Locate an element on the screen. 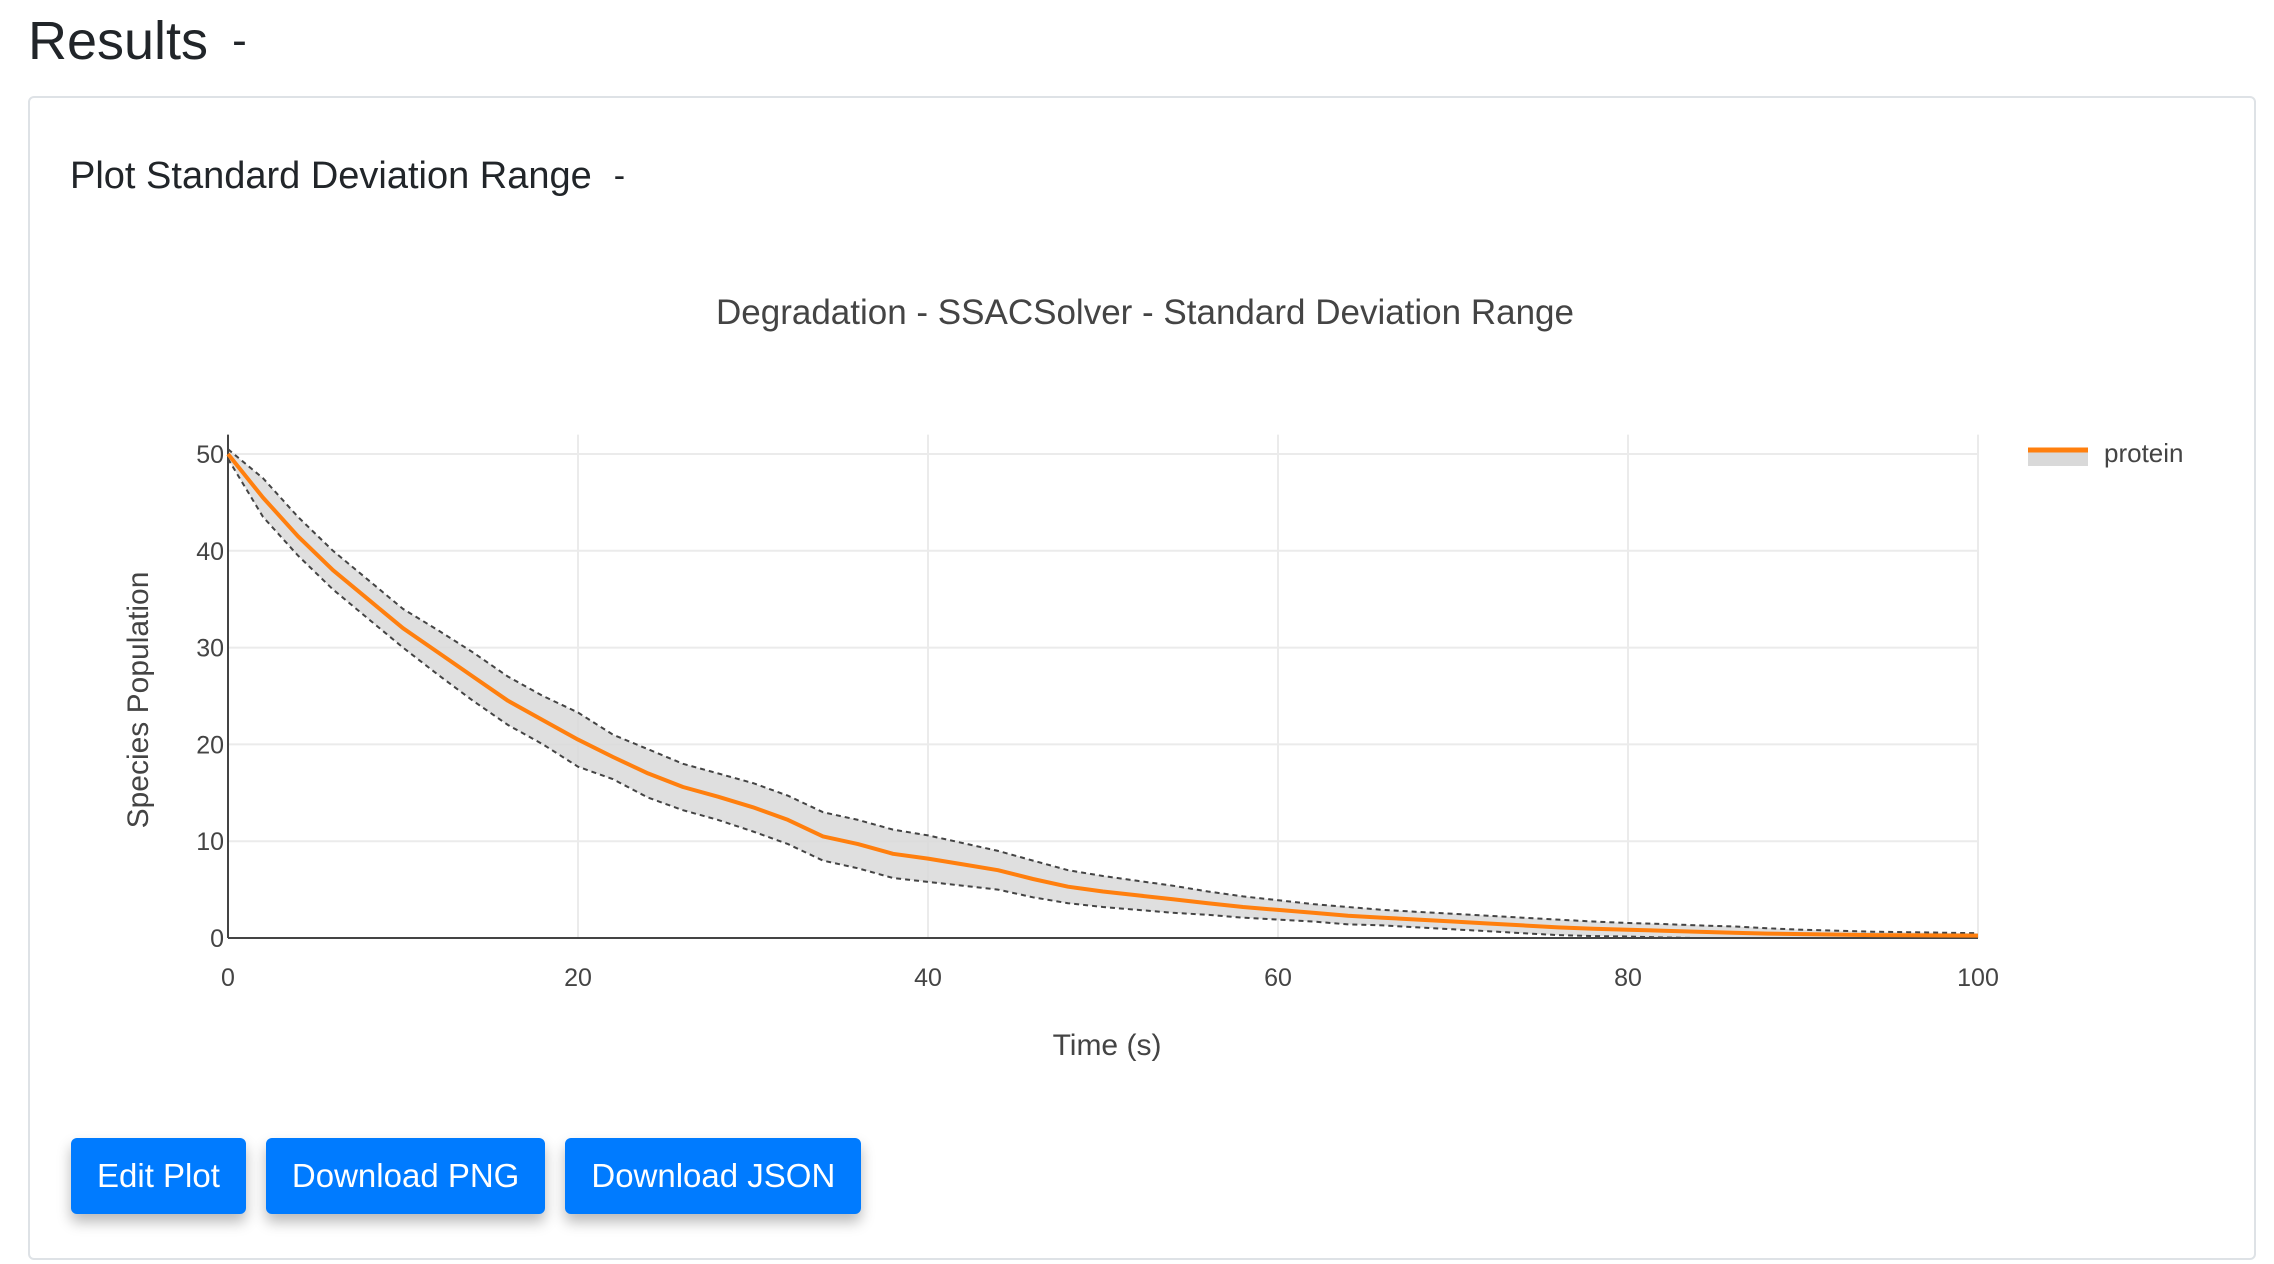 The height and width of the screenshot is (1264, 2274). page-title: Results - is located at coordinates (137, 41).